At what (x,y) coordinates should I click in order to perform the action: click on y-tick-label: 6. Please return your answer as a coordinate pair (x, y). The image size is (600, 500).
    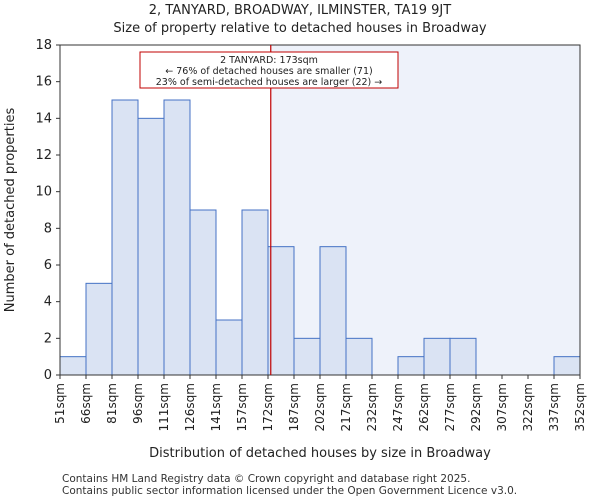
    Looking at the image, I should click on (48, 265).